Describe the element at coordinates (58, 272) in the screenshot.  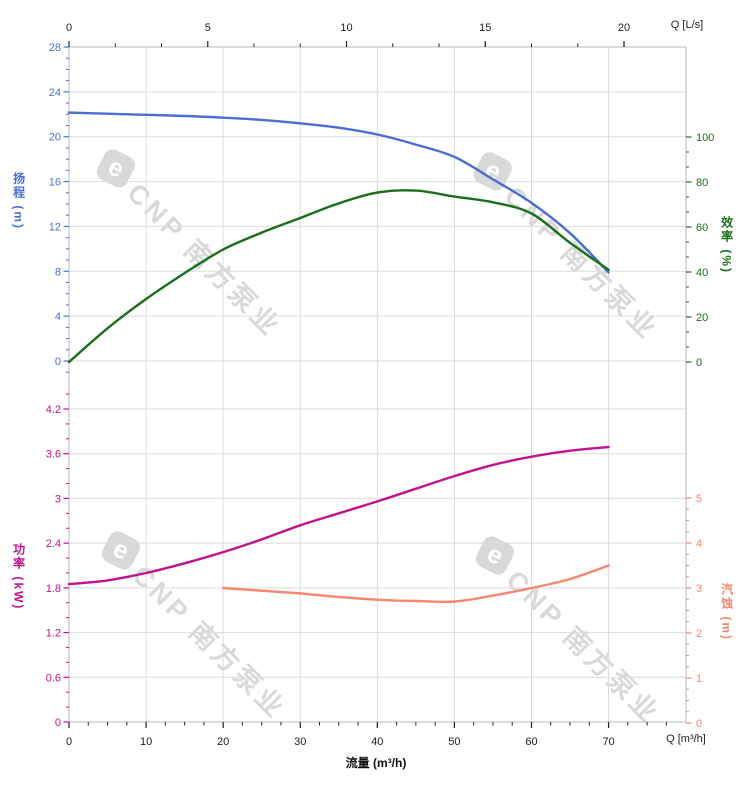
I see `svg-text: 8` at that location.